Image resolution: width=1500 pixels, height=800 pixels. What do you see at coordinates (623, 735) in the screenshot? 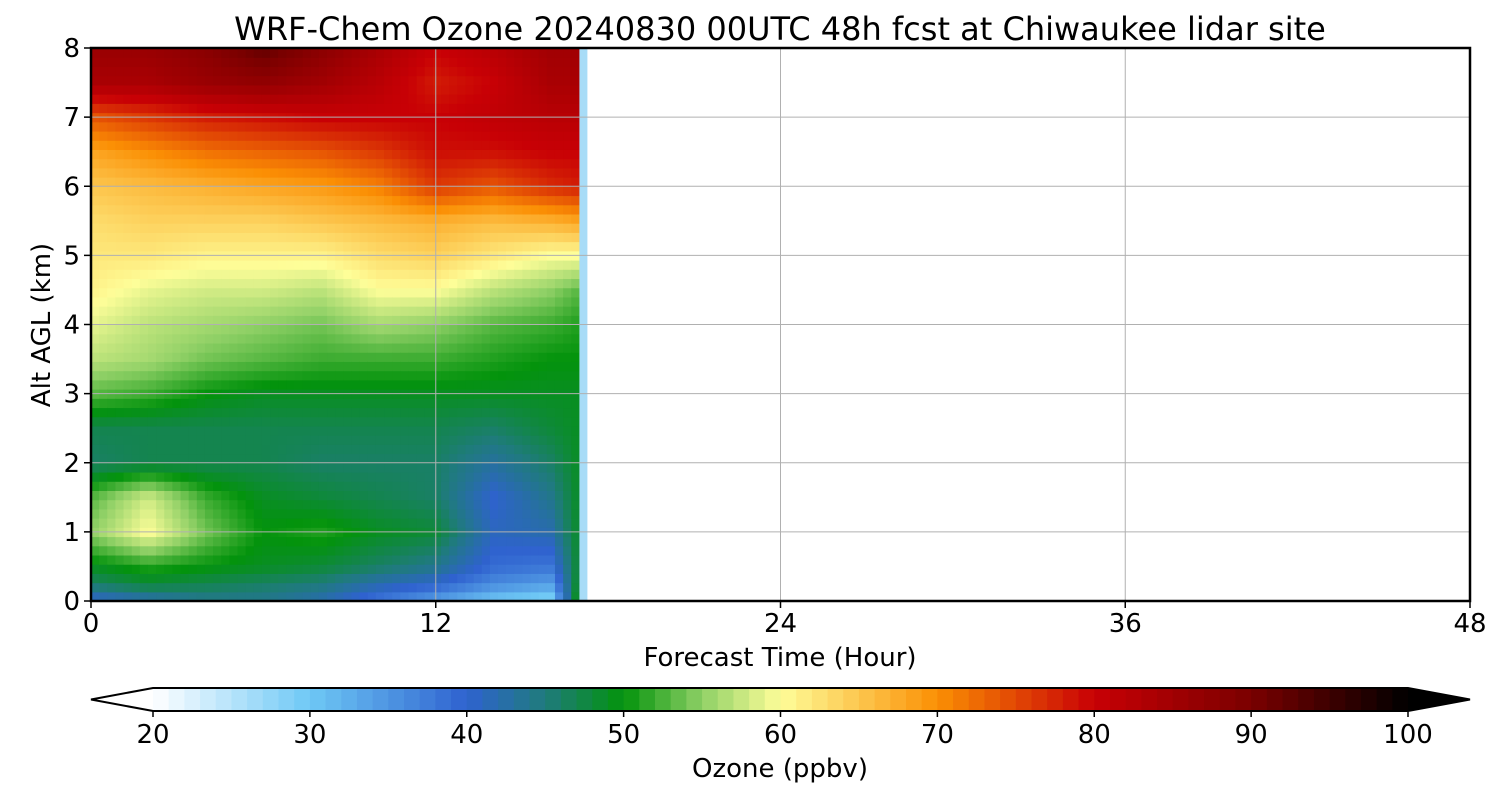
I see `colorbar-tick-label: 50` at bounding box center [623, 735].